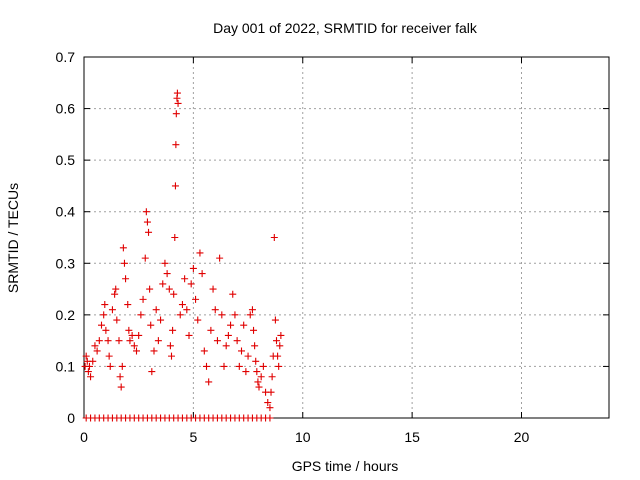  I want to click on y-tick-label: 0.2, so click(66, 315).